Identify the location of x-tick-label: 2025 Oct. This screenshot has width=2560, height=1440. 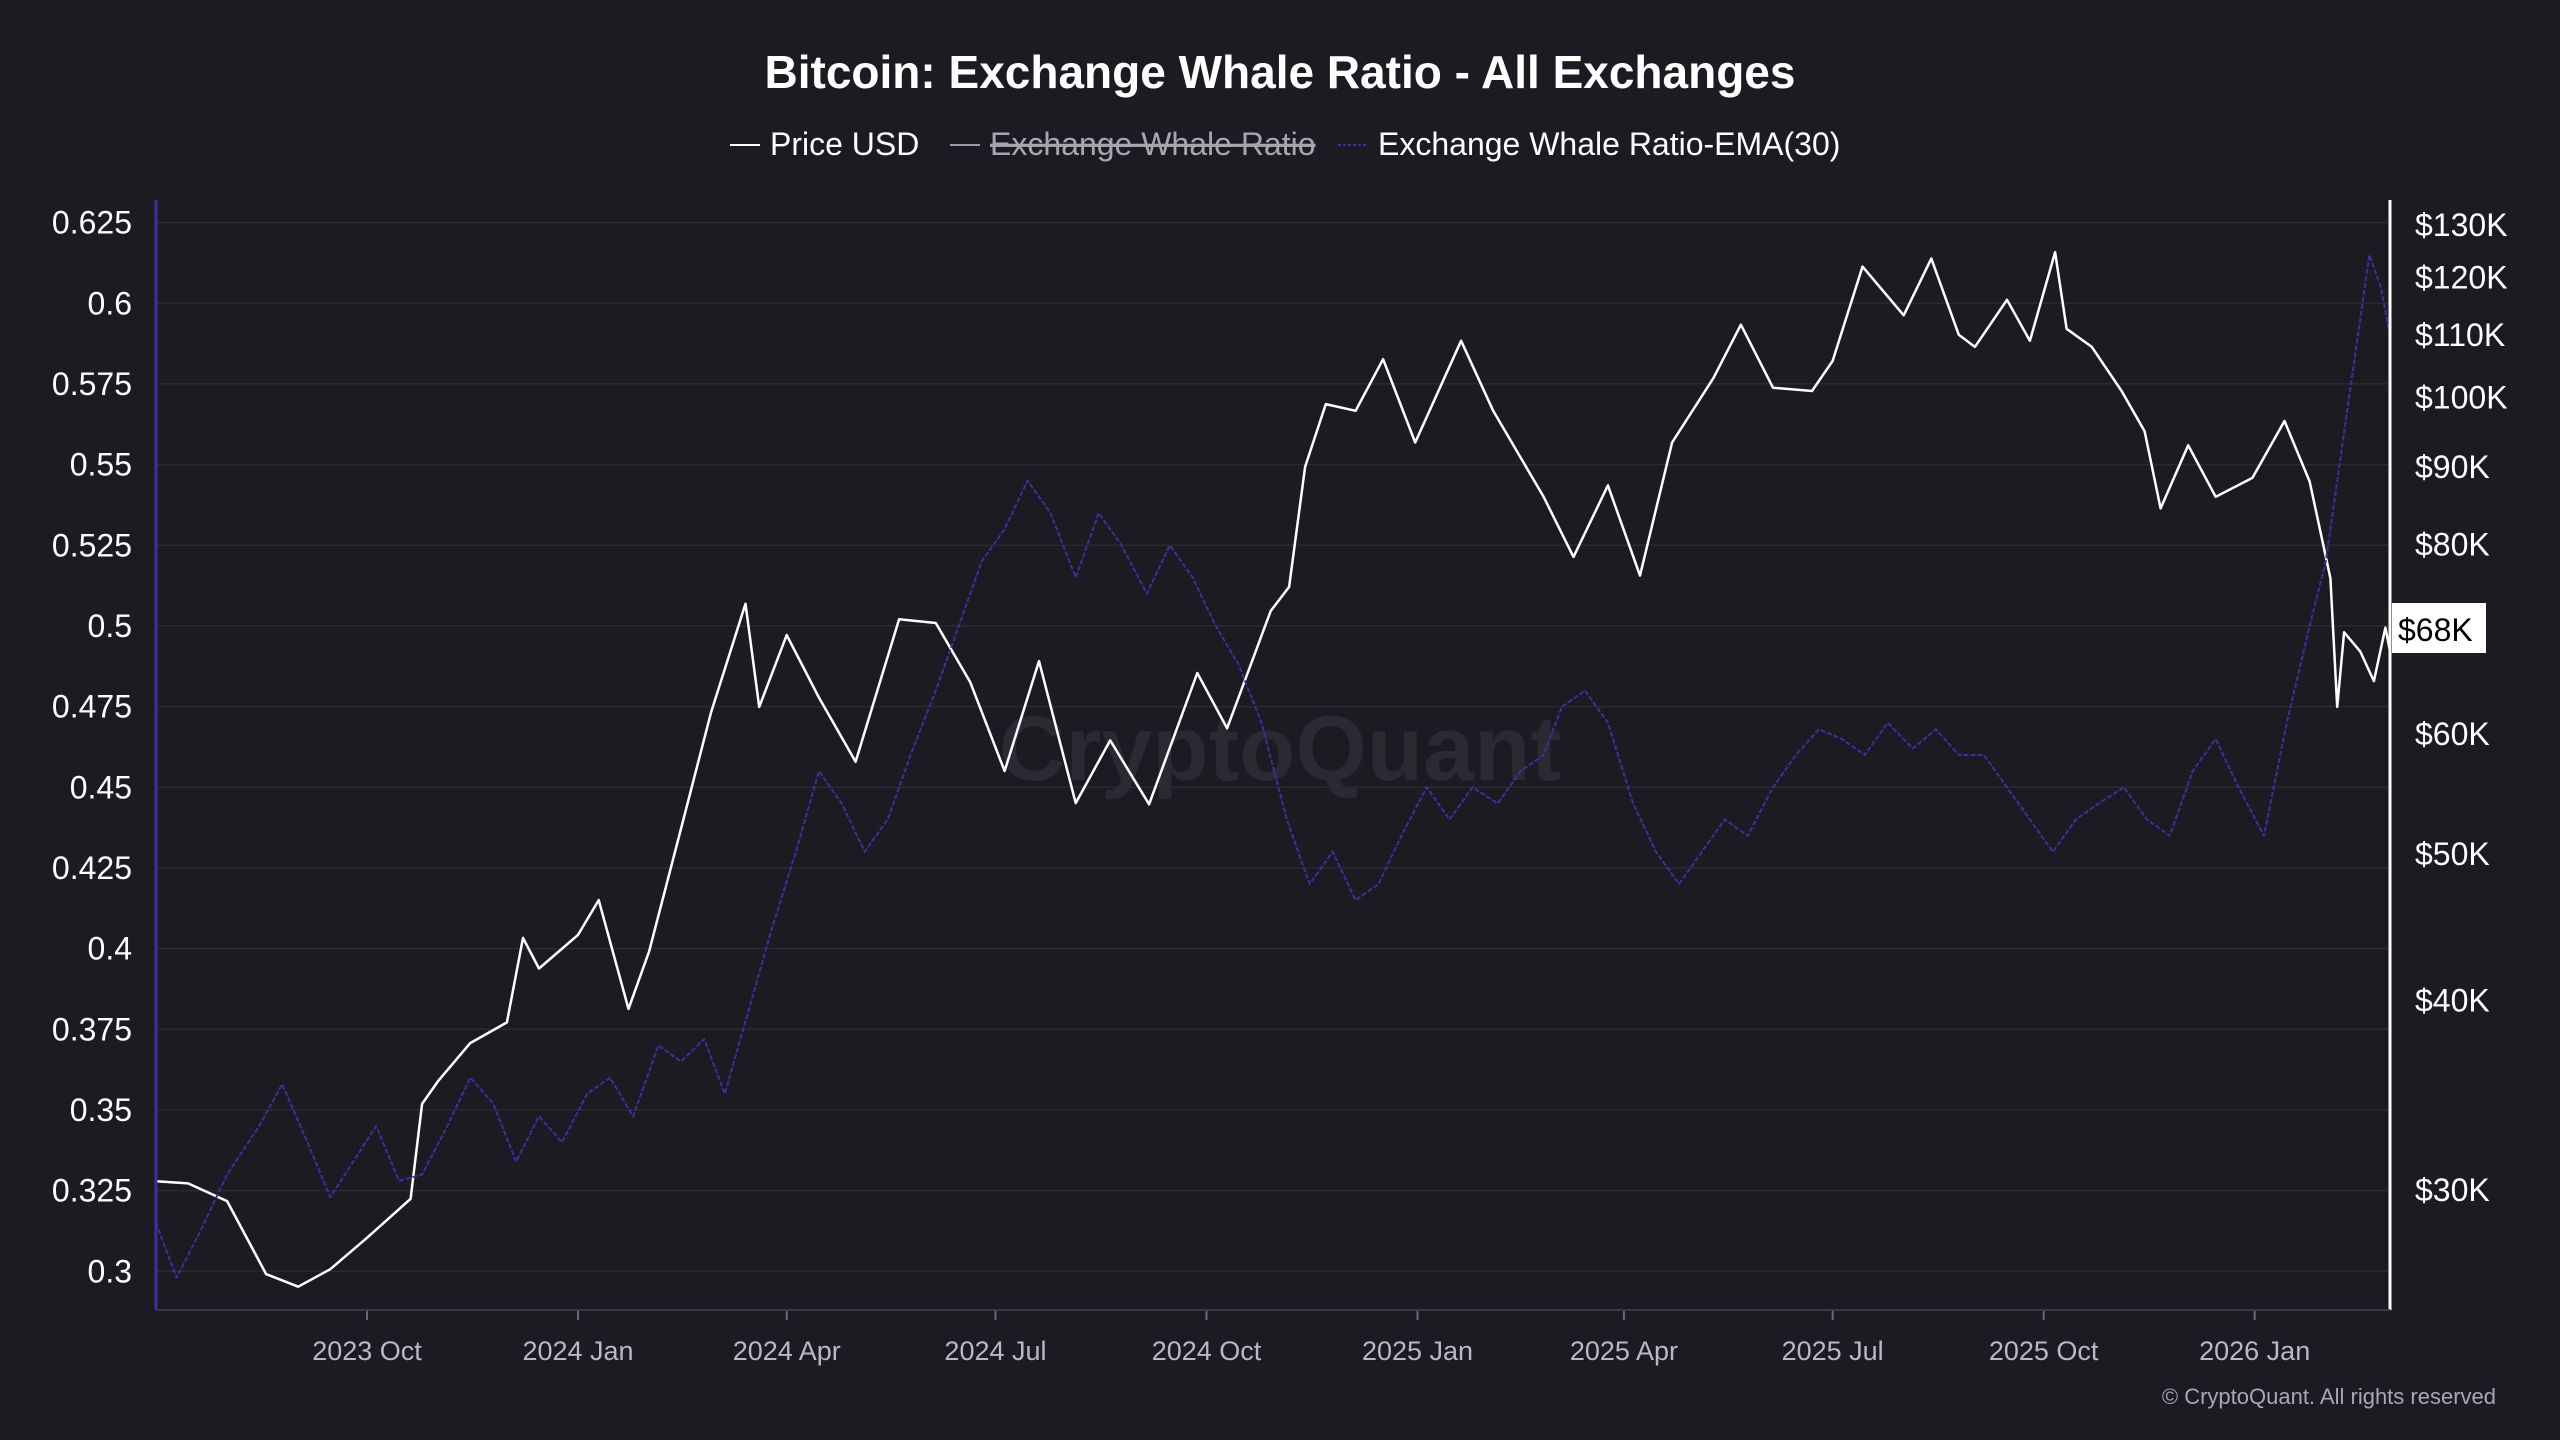
(2044, 1351).